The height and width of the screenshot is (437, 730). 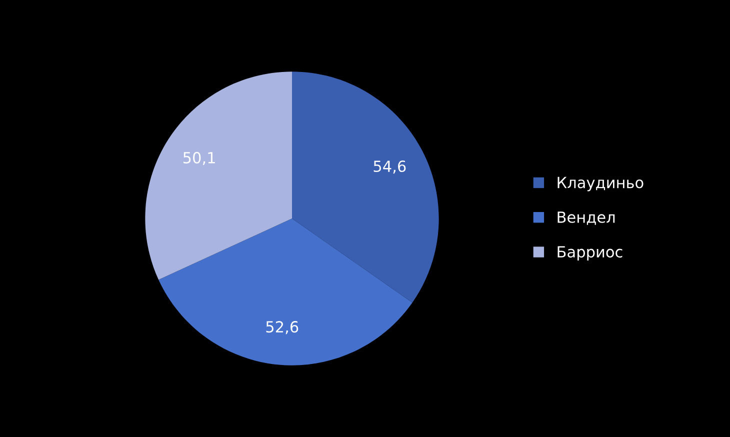 I want to click on legend-label: Барриос, so click(x=590, y=253).